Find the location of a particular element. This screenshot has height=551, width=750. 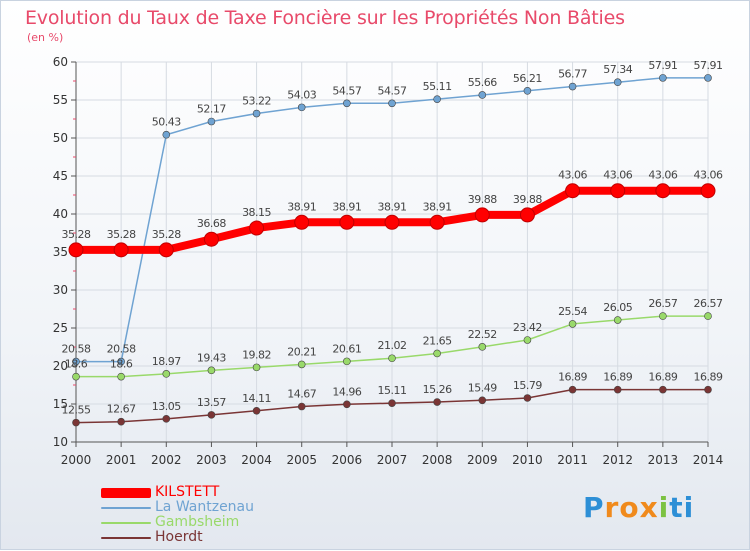

y-tick-label: 25 is located at coordinates (60, 328).